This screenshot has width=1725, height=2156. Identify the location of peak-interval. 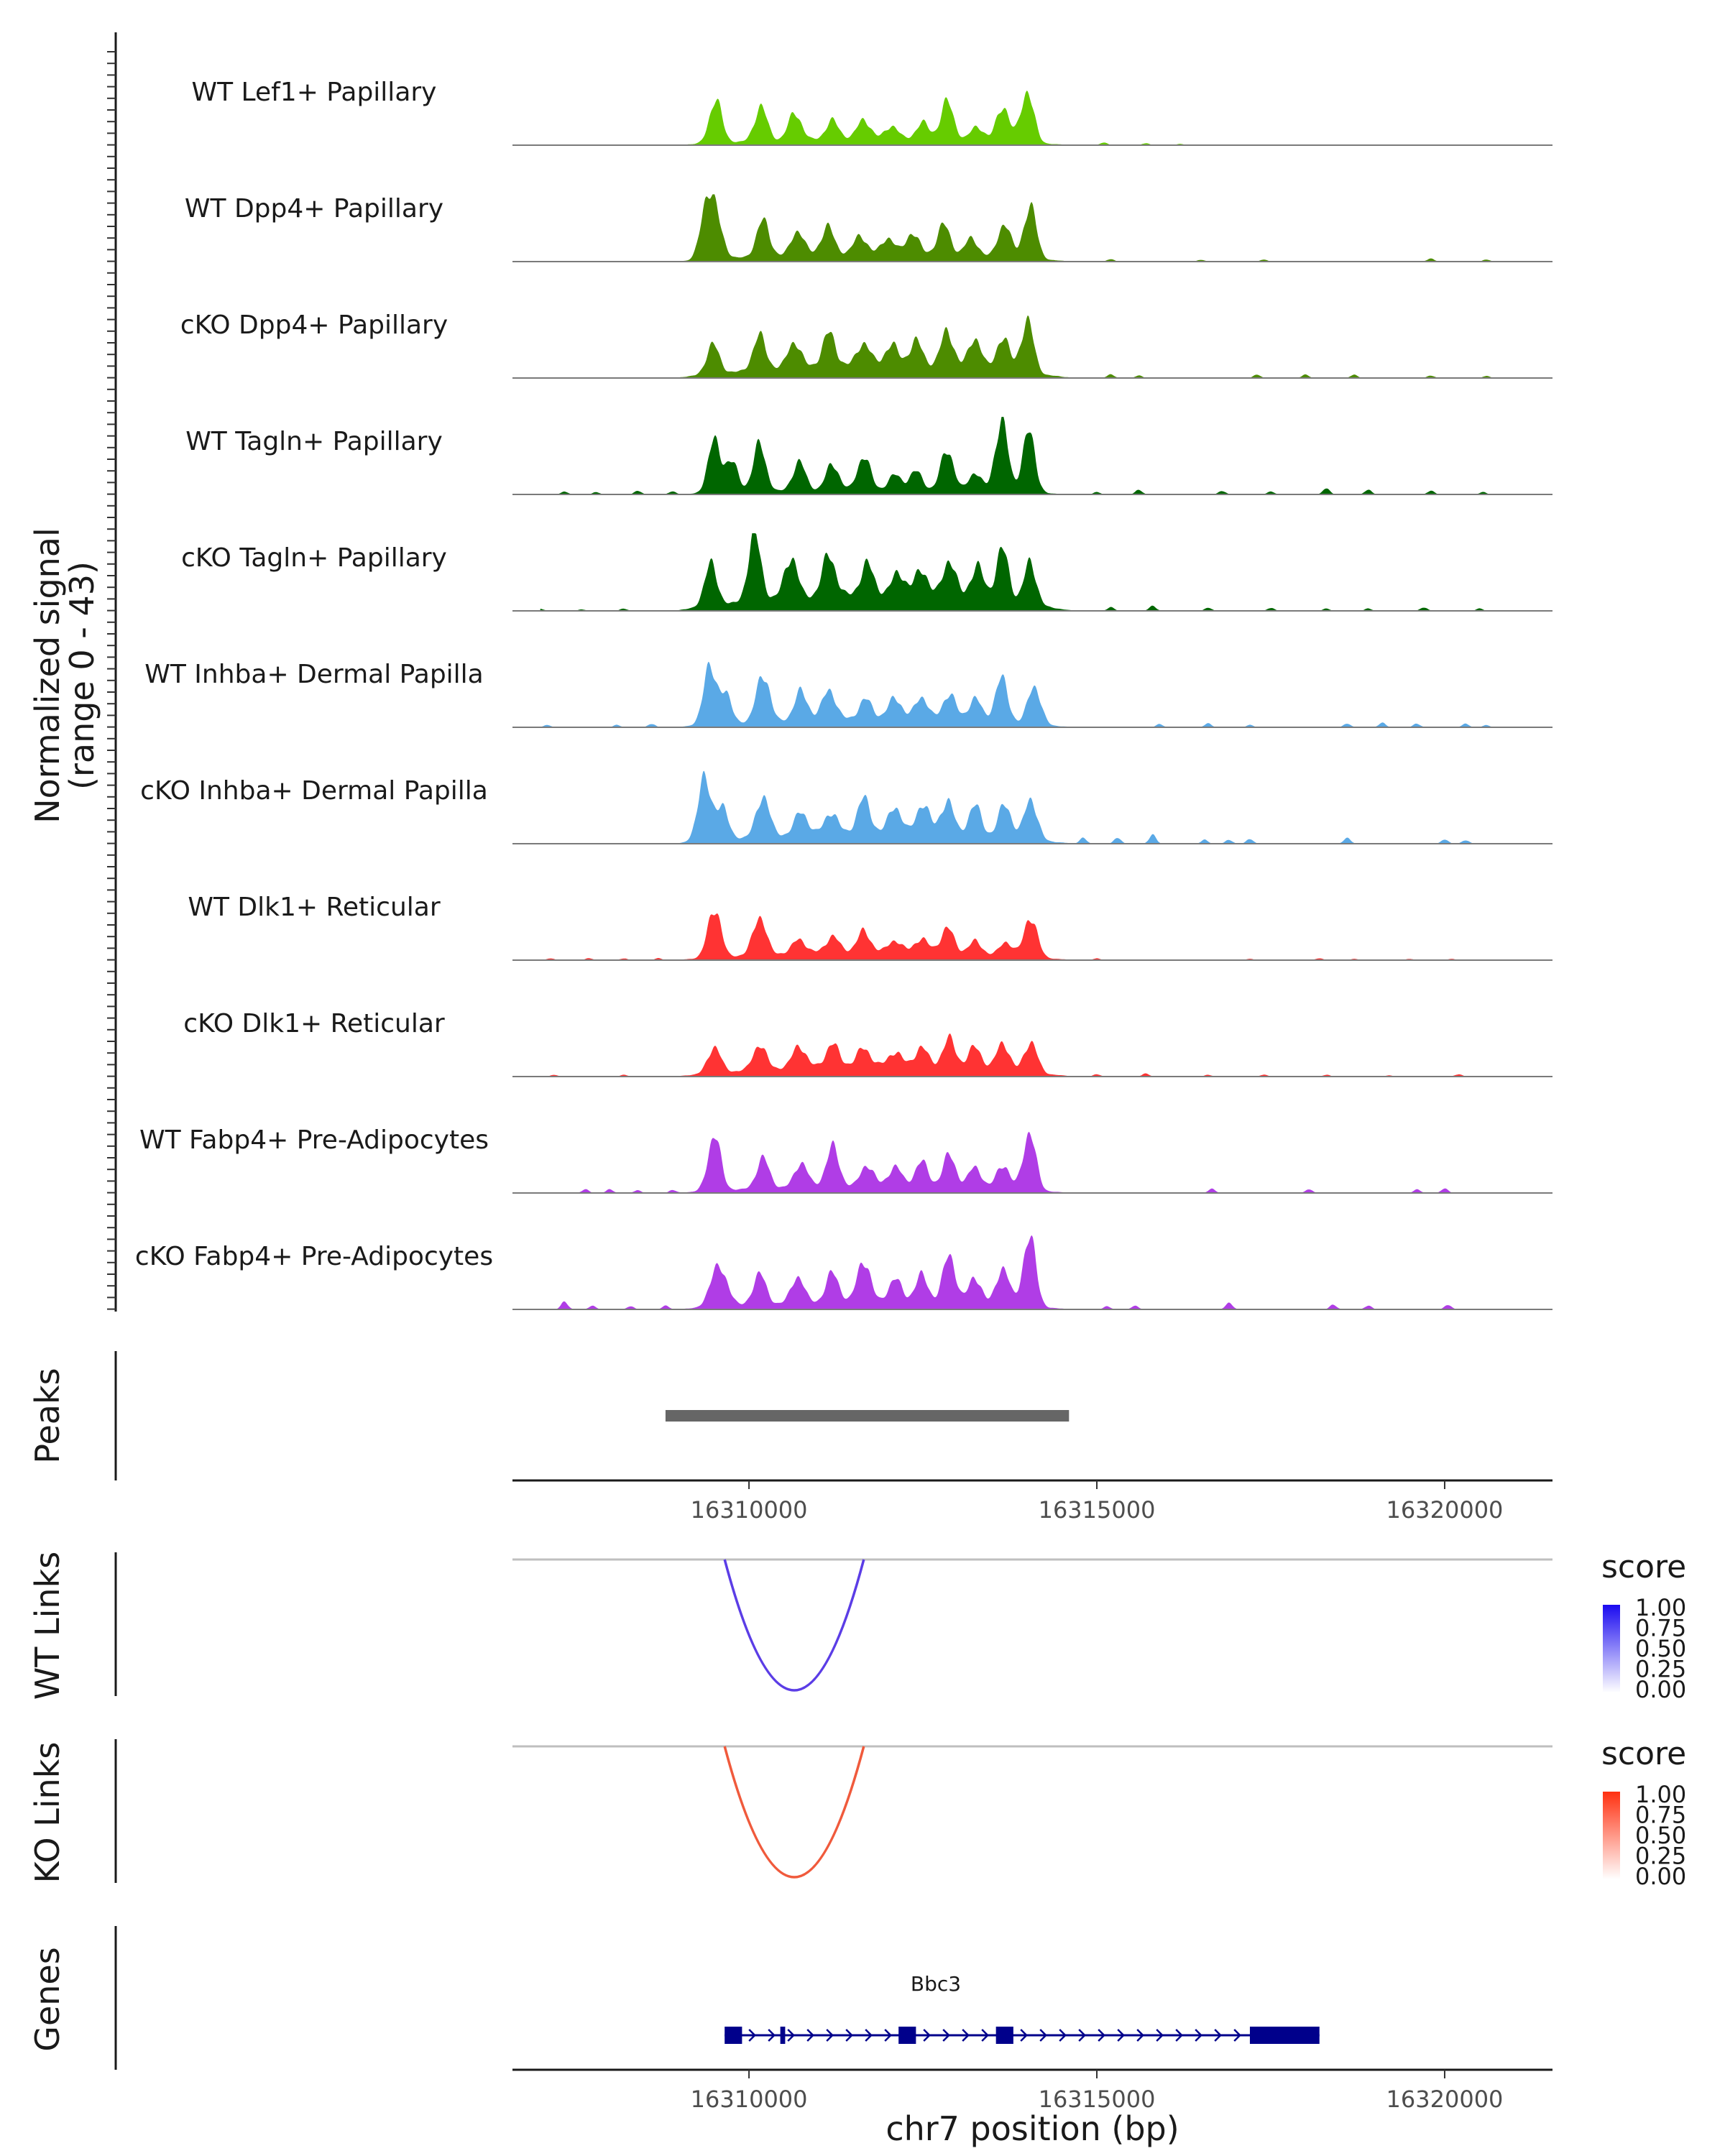
(867, 1416).